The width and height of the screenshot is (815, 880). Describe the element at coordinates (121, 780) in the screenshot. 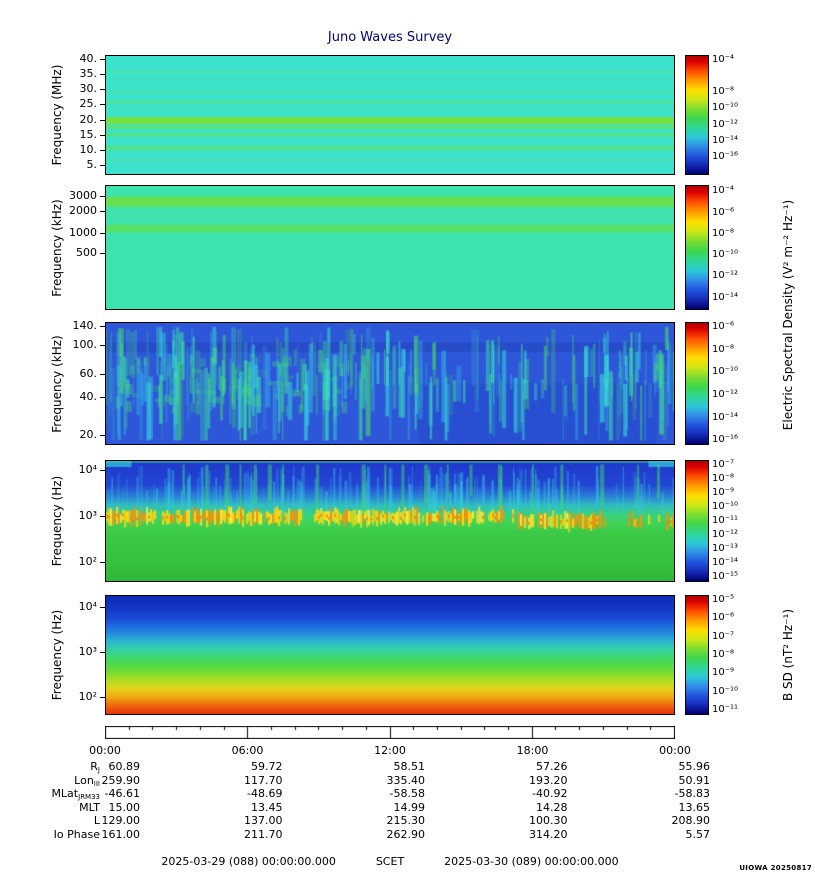

I see `ephemeris-value: 259.90` at that location.